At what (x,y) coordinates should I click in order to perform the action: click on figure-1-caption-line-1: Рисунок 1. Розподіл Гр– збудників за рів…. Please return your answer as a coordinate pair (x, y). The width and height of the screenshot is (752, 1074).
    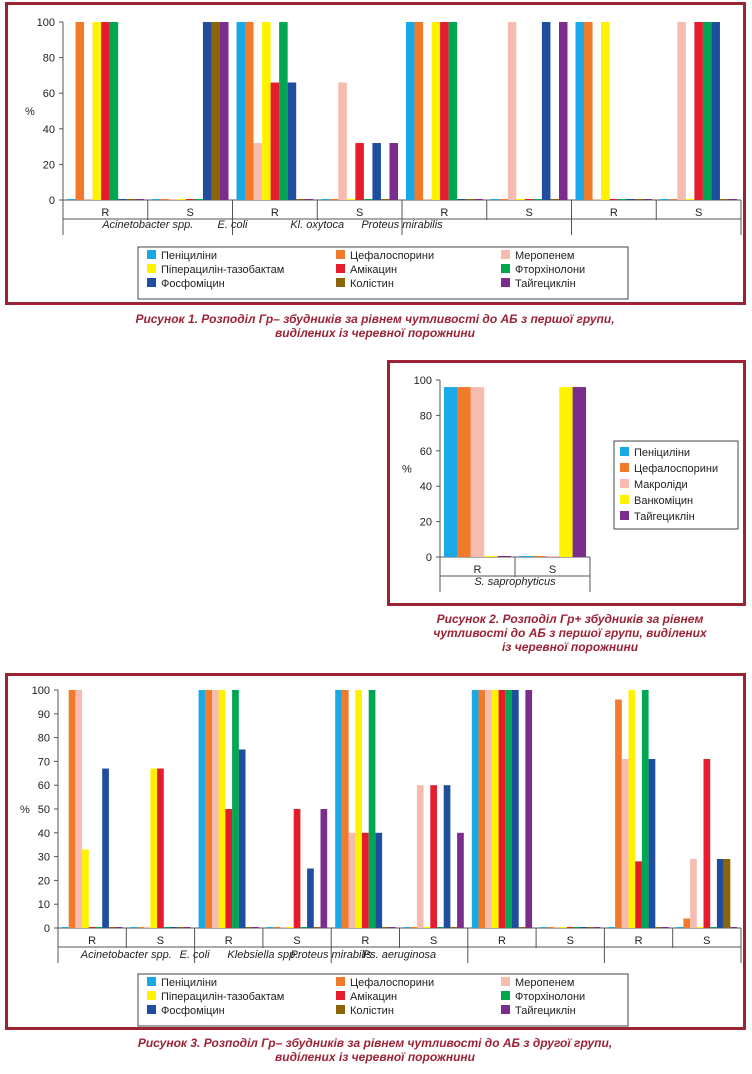
    Looking at the image, I should click on (375, 319).